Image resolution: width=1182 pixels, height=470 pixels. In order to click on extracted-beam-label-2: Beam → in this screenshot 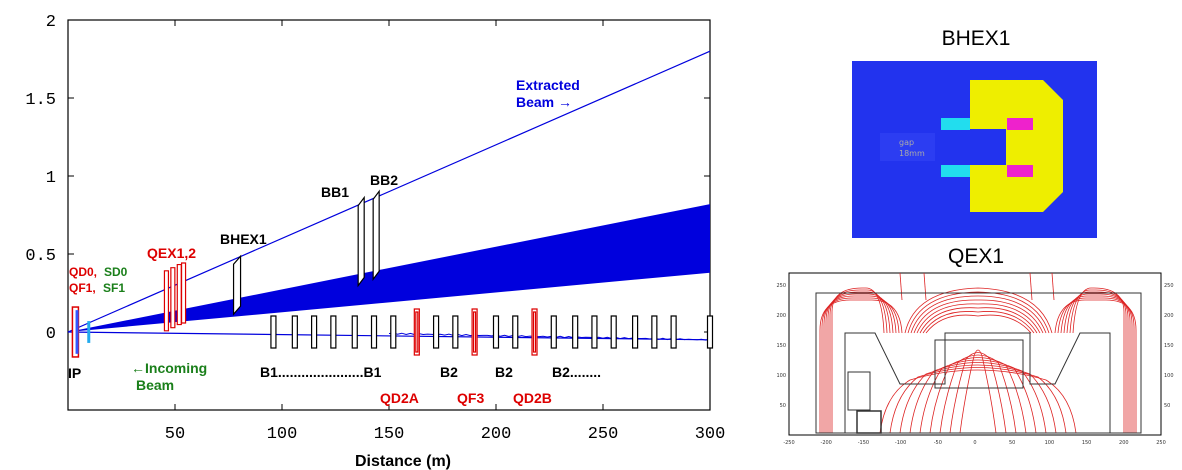, I will do `click(544, 102)`.